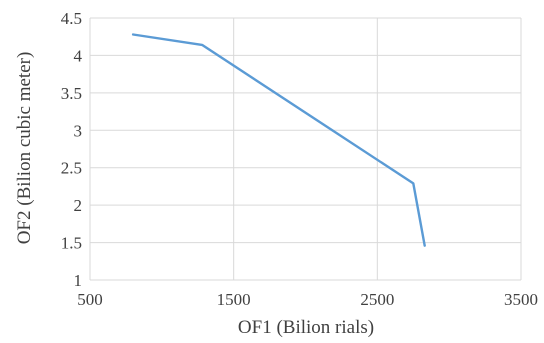 The height and width of the screenshot is (343, 544). What do you see at coordinates (377, 299) in the screenshot?
I see `x-tick-label: 2500` at bounding box center [377, 299].